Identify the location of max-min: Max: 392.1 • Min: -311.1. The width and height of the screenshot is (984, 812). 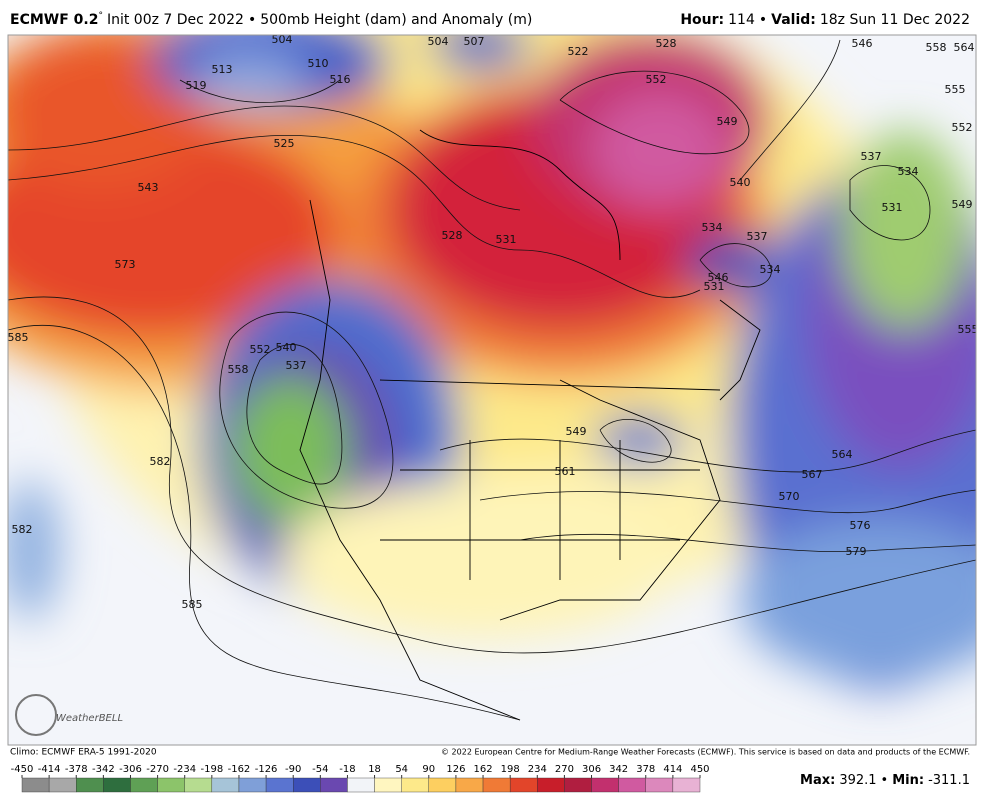
(885, 780).